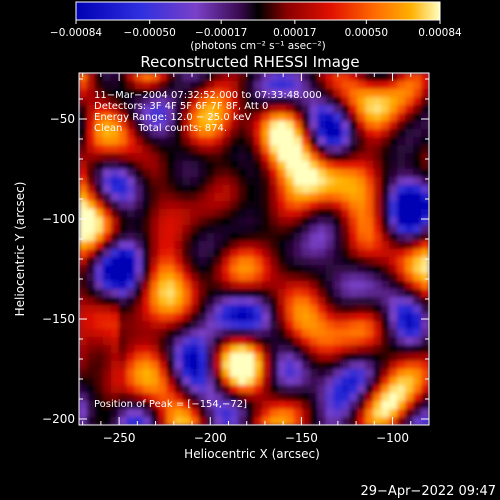 This screenshot has width=500, height=500. Describe the element at coordinates (119, 438) in the screenshot. I see `x-tick-label: −250` at that location.